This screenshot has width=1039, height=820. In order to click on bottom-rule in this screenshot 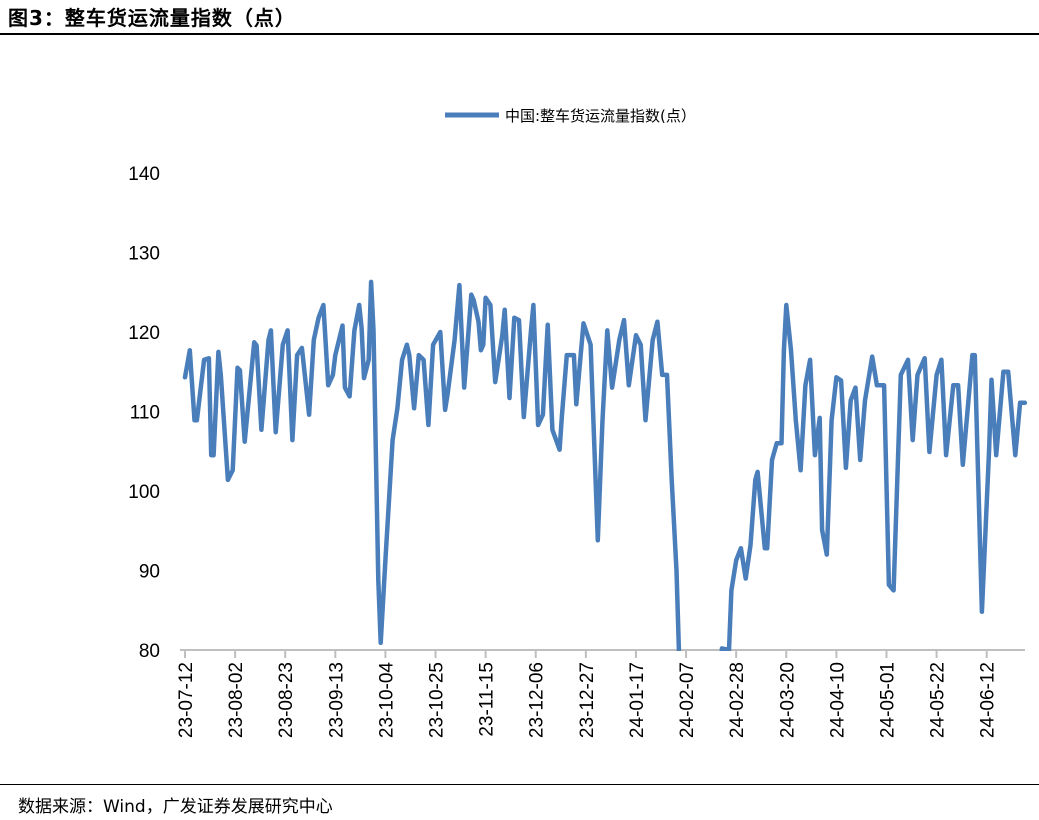, I will do `click(519, 784)`.